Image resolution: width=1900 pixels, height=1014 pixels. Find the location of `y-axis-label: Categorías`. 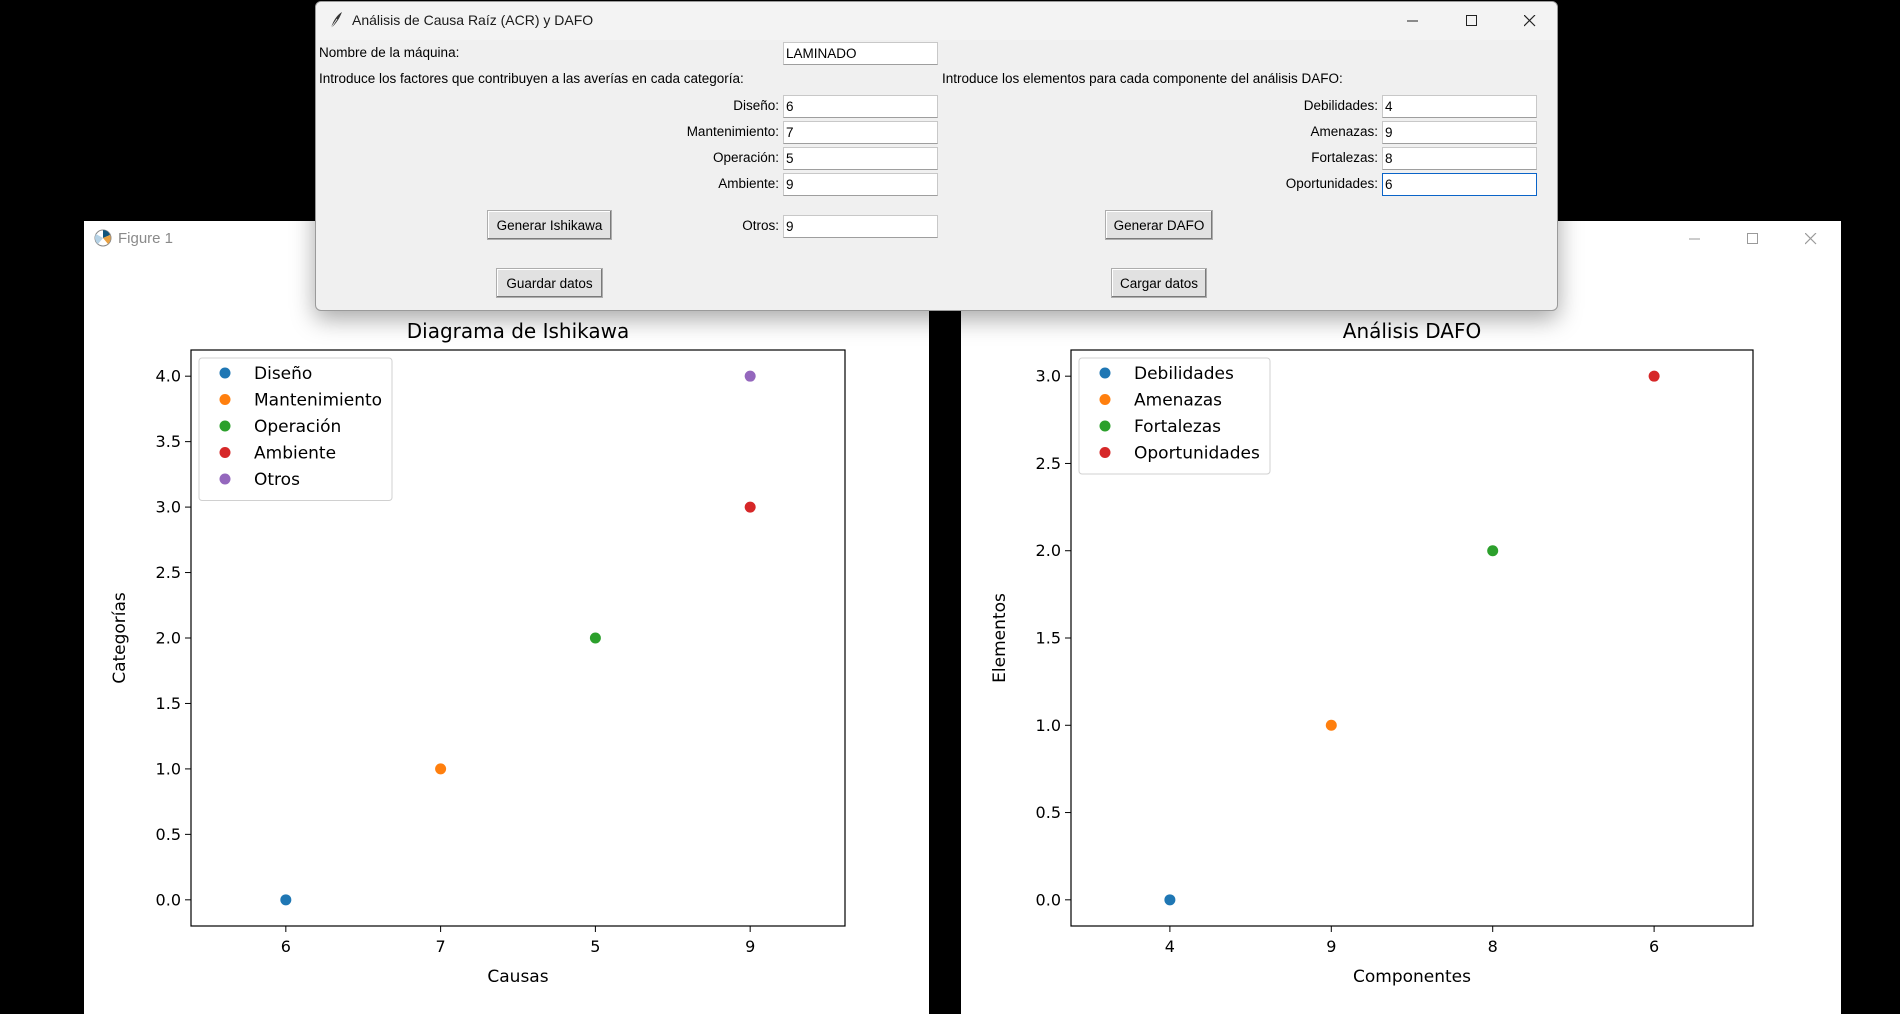

y-axis-label: Categorías is located at coordinates (120, 638).